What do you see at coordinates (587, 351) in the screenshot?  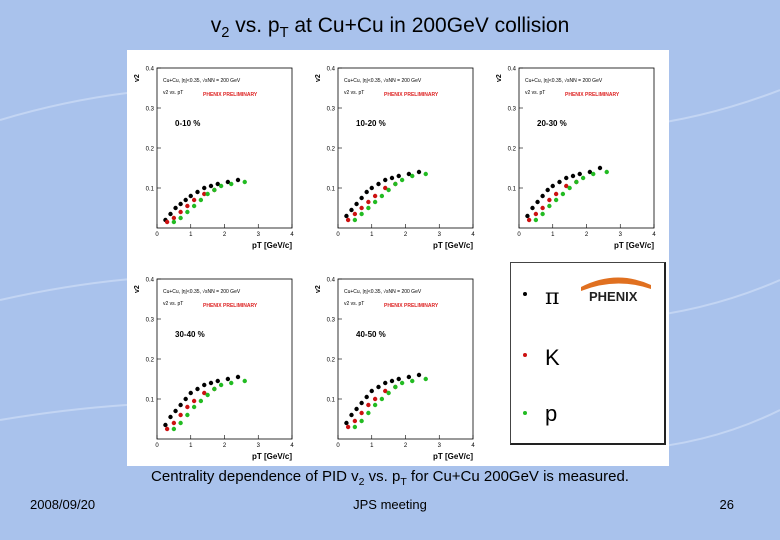 I see `legend-svg: PHENIX π K p` at bounding box center [587, 351].